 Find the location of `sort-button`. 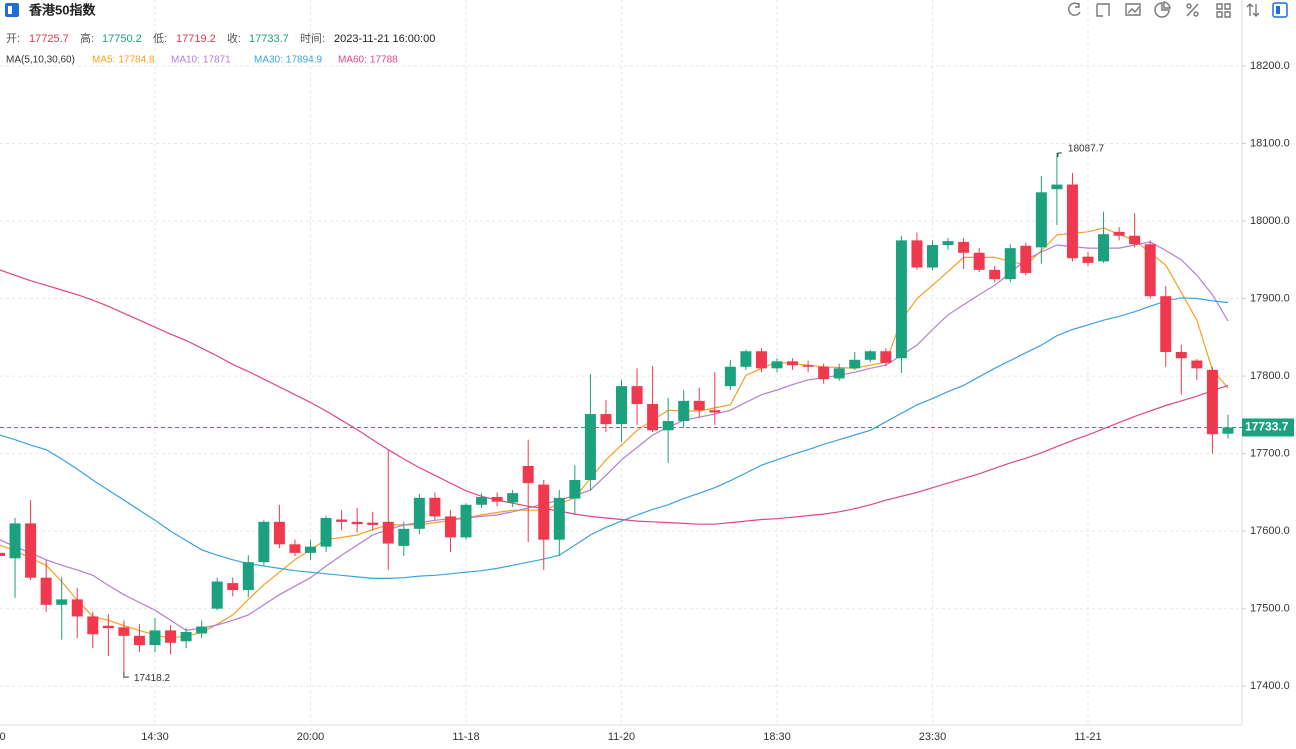

sort-button is located at coordinates (1253, 10).